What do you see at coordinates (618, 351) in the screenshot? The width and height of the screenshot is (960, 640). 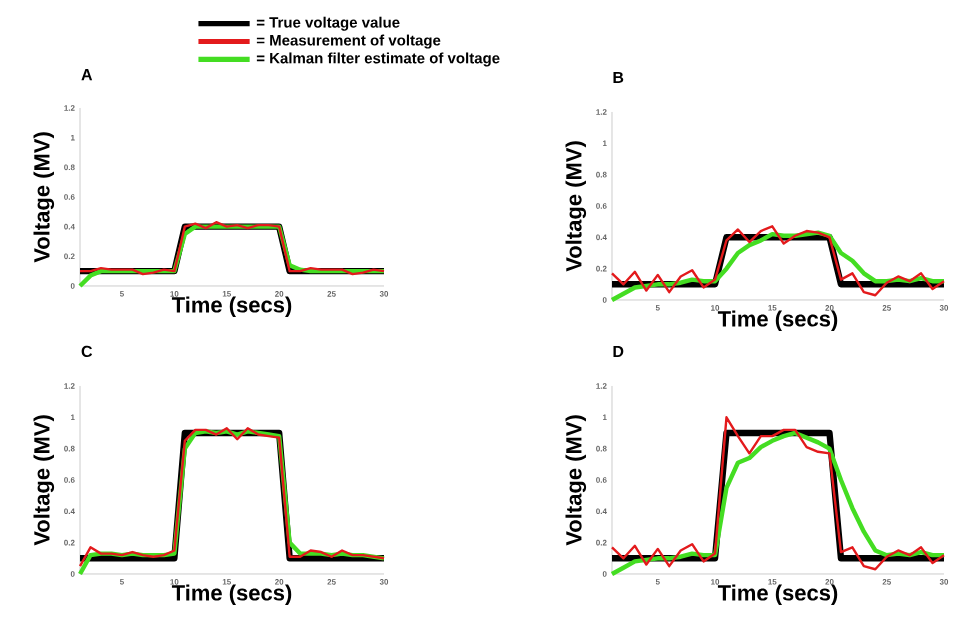 I see `chart-title: D` at bounding box center [618, 351].